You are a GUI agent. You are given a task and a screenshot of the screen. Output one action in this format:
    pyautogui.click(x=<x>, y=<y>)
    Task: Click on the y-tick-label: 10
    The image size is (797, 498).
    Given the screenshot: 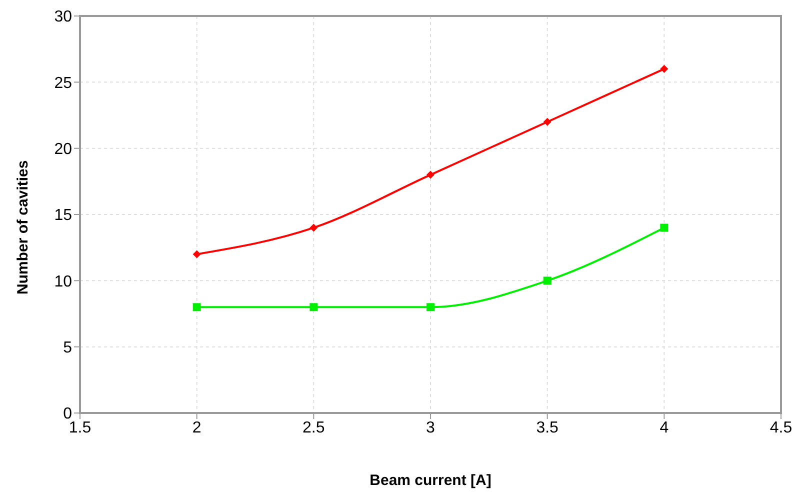 What is the action you would take?
    pyautogui.click(x=63, y=281)
    